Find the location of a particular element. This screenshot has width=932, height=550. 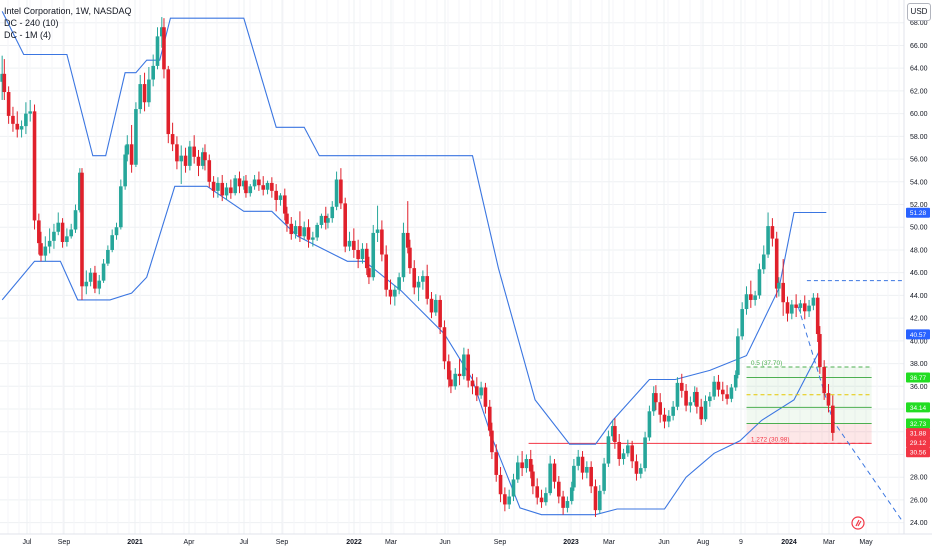

y-tick-label: 60.00 is located at coordinates (919, 114).